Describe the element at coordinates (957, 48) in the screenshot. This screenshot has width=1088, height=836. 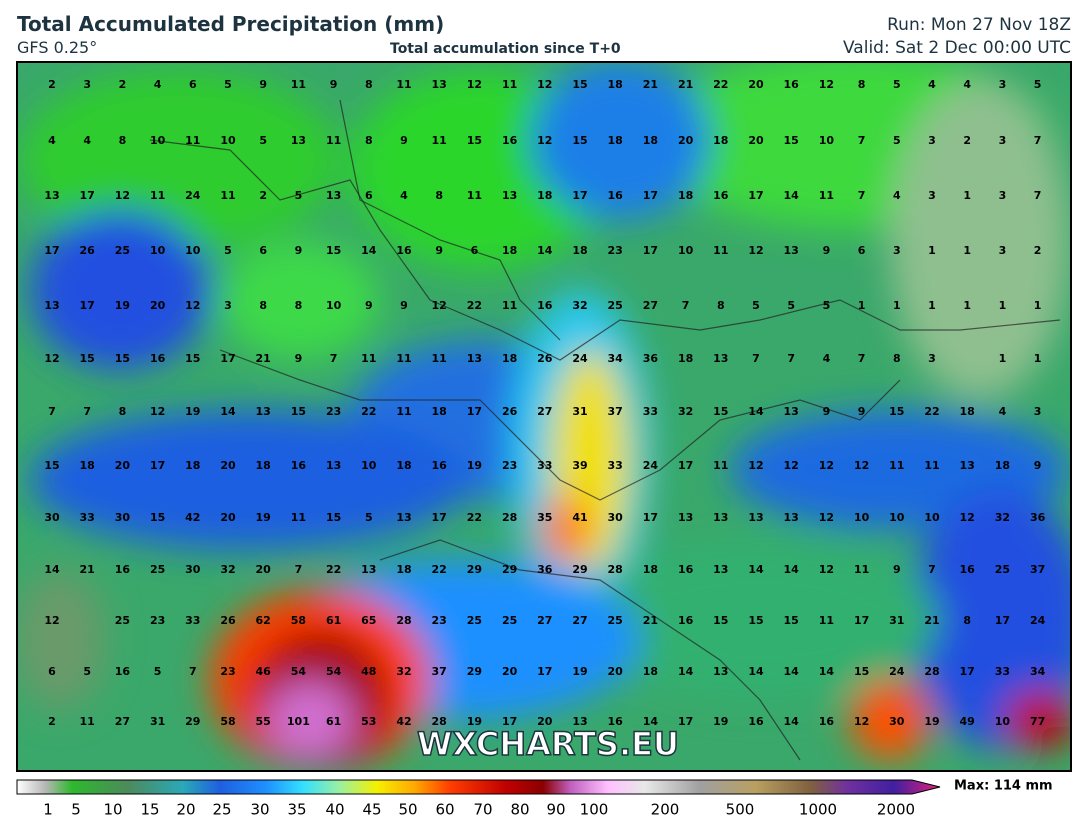
I see `valid: Valid: Sat 2 Dec 00:00 UTC` at that location.